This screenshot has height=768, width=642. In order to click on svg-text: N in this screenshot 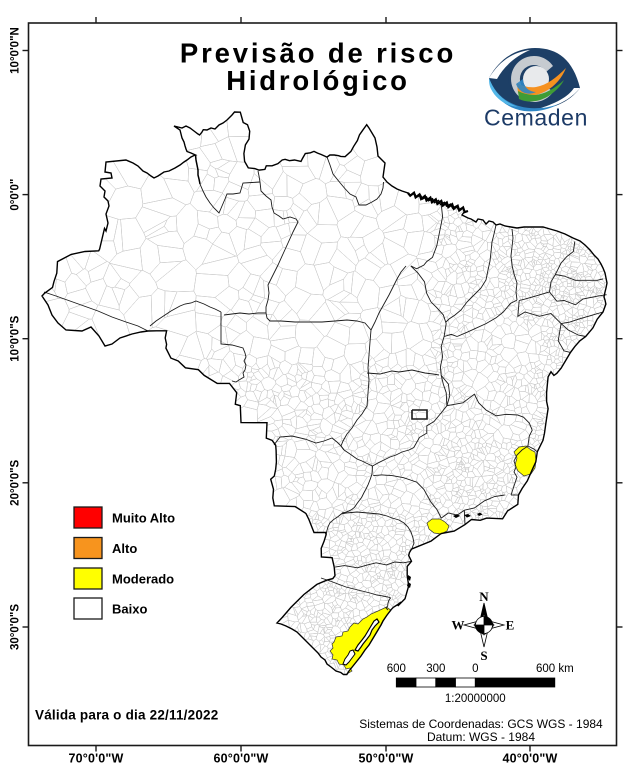, I will do `click(484, 596)`.